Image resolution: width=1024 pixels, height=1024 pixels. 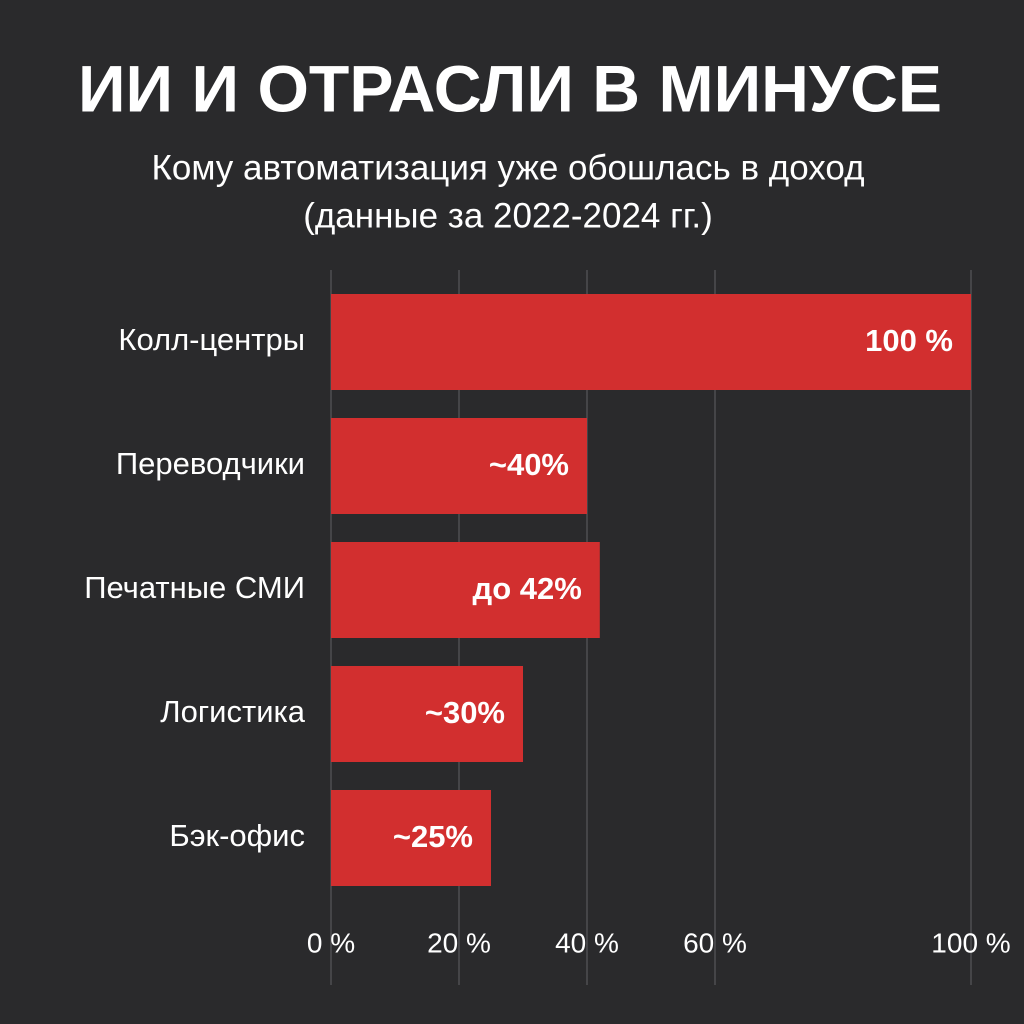 I want to click on y-tick-label: Логистика, so click(x=232, y=711).